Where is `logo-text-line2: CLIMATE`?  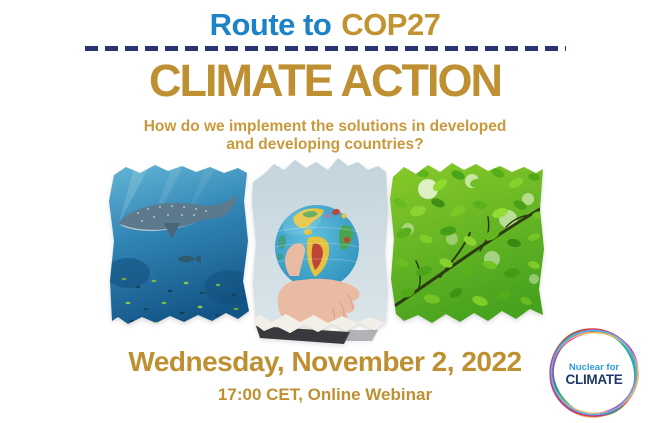 logo-text-line2: CLIMATE is located at coordinates (594, 379).